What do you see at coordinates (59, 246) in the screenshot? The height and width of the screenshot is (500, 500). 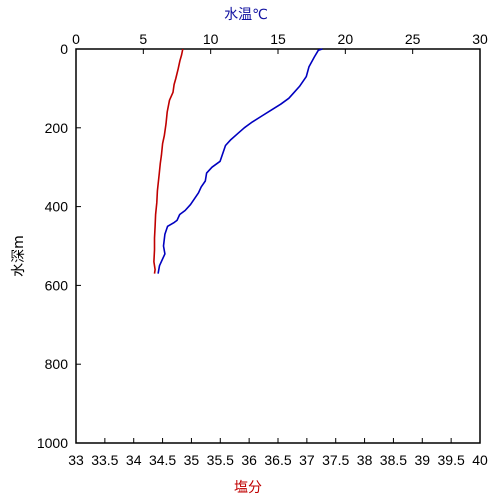 I see `left-axis-ticks: 0 200 400 600 800 1000` at bounding box center [59, 246].